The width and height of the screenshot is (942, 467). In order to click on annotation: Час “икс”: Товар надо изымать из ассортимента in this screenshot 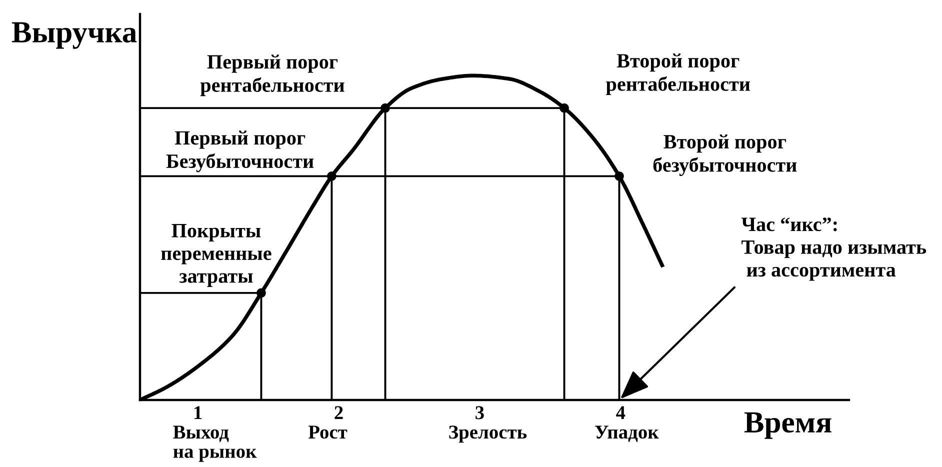, I will do `click(833, 249)`.